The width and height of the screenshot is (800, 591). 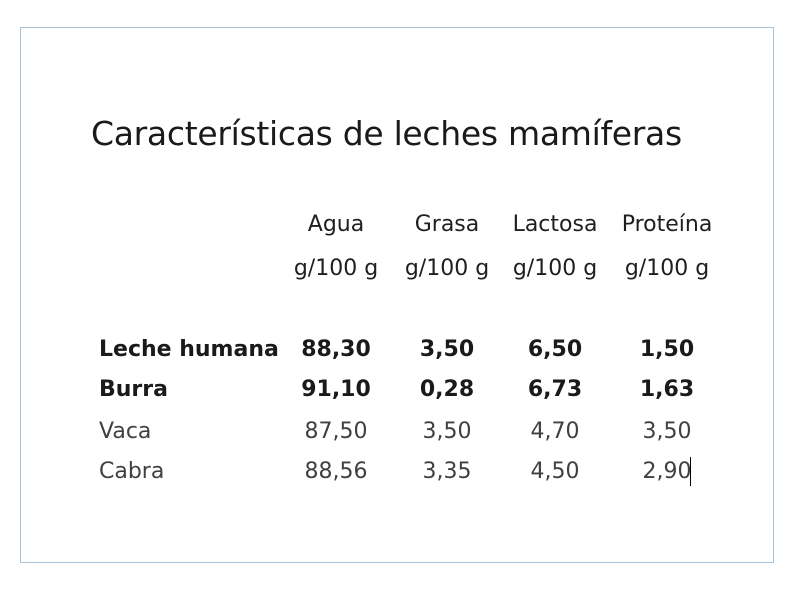 What do you see at coordinates (336, 349) in the screenshot?
I see `table-cell: 88,30` at bounding box center [336, 349].